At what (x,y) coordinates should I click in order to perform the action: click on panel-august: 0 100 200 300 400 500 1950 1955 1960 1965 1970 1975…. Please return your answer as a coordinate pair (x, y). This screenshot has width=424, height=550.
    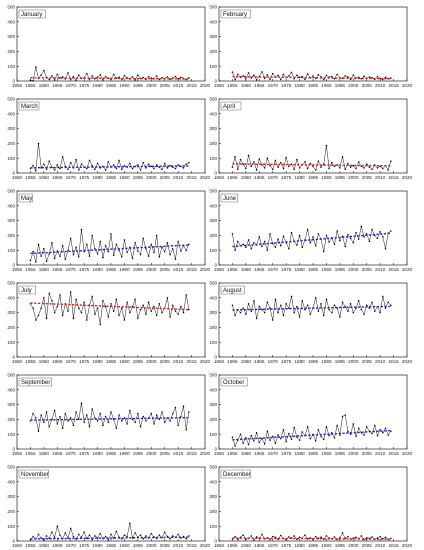
    Looking at the image, I should click on (310, 322).